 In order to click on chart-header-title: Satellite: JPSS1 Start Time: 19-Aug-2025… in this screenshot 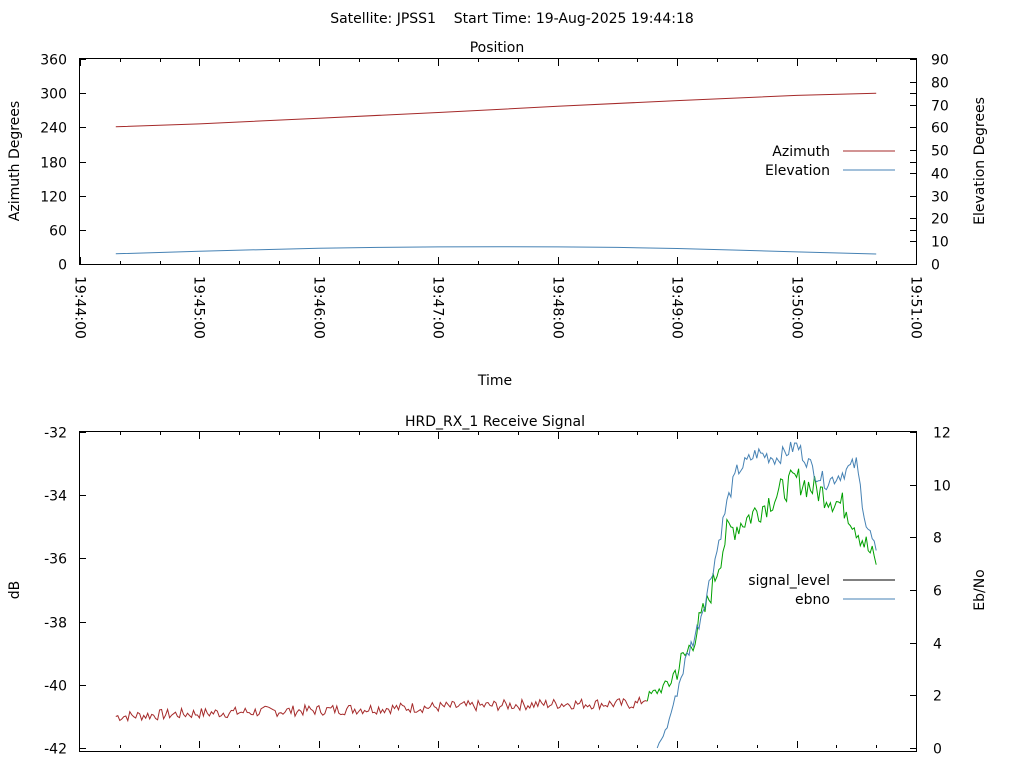, I will do `click(512, 19)`.